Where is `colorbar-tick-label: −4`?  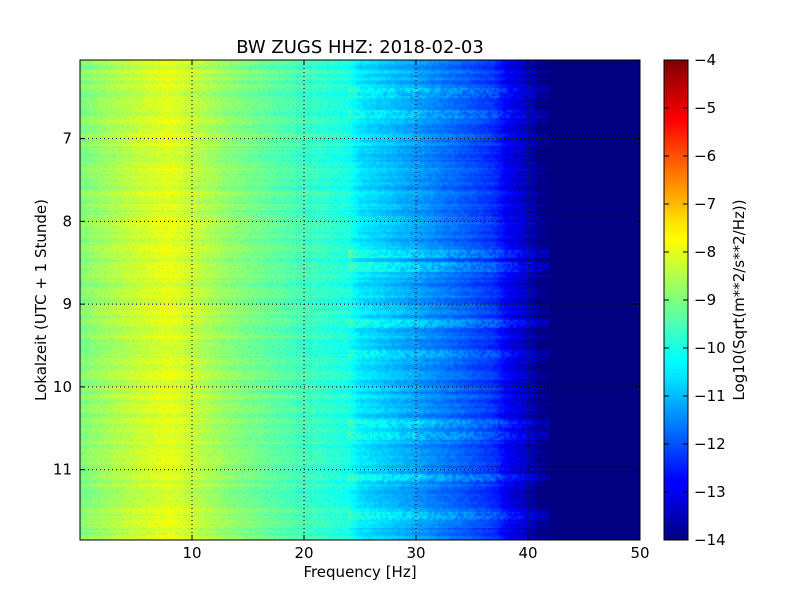
colorbar-tick-label: −4 is located at coordinates (705, 60).